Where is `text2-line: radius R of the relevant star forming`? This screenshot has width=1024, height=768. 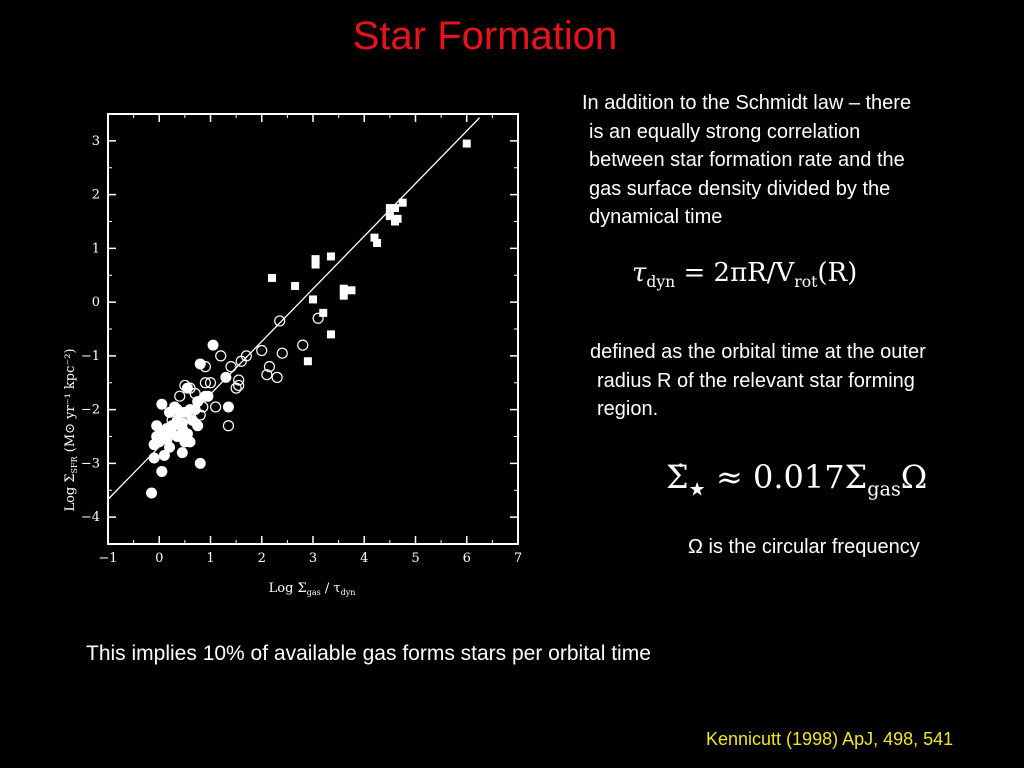
text2-line: radius R of the relevant star forming is located at coordinates (756, 380).